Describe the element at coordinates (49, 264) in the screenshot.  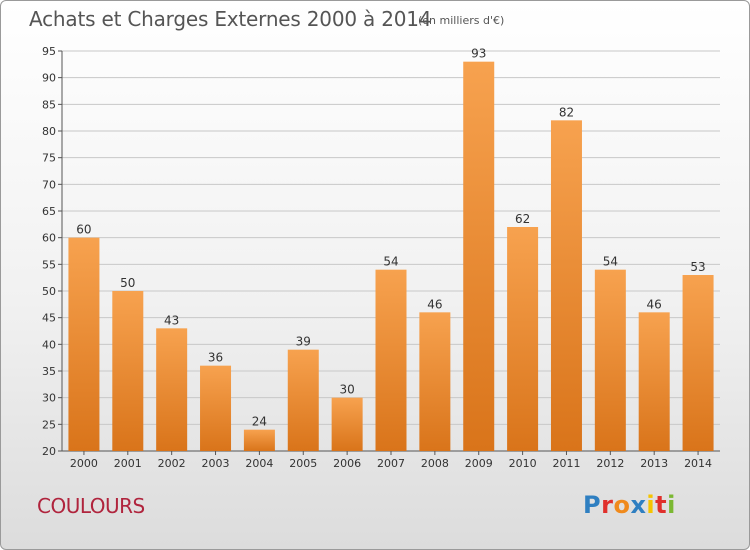
I see `y-tick-label: 55` at that location.